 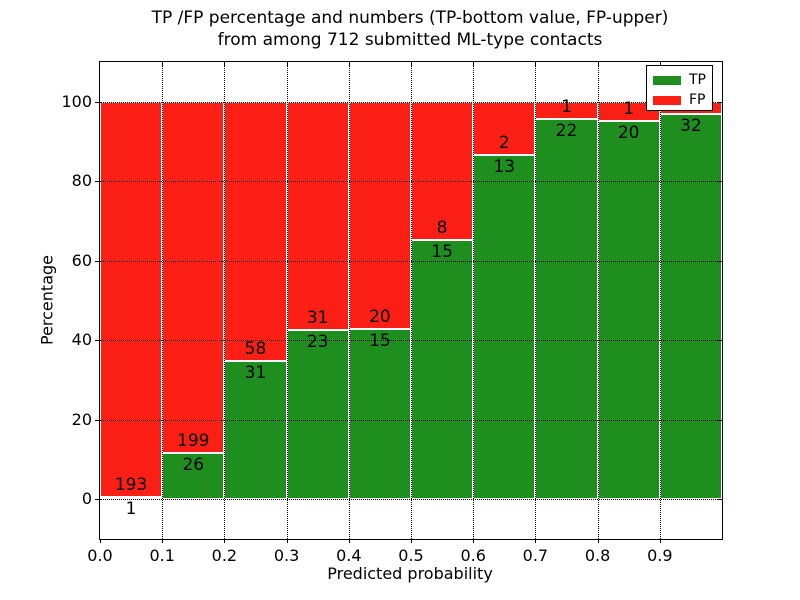 What do you see at coordinates (504, 166) in the screenshot?
I see `tp-count-label: 13` at bounding box center [504, 166].